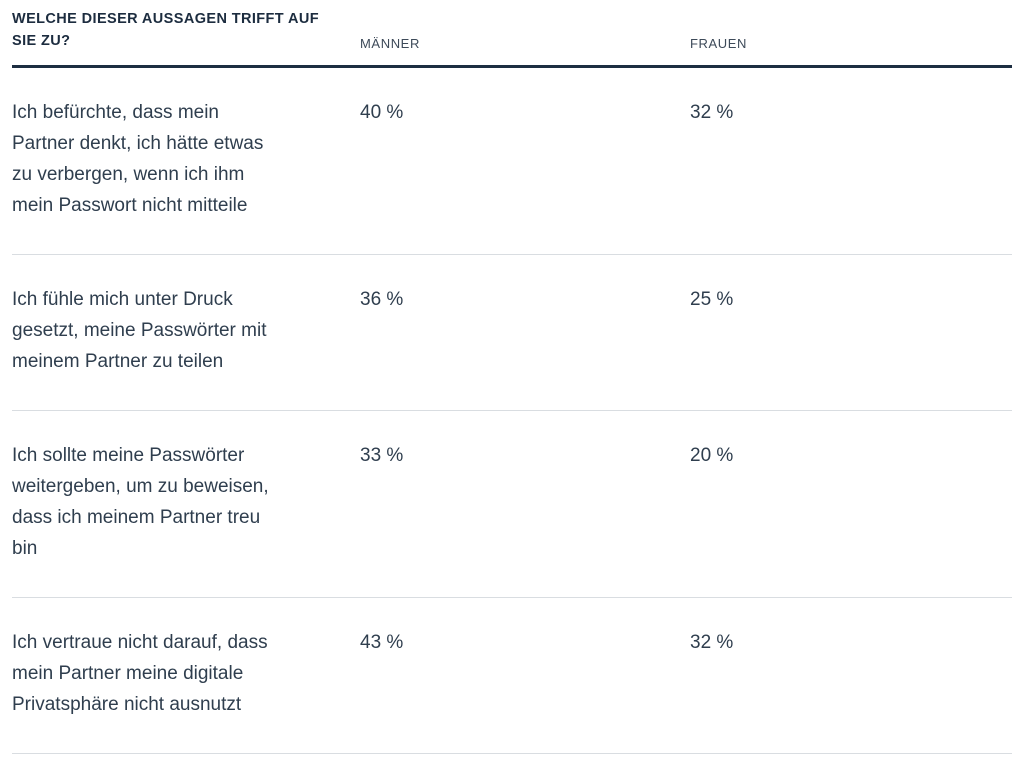  I want to click on column-header-frauen: FRAUEN, so click(719, 43).